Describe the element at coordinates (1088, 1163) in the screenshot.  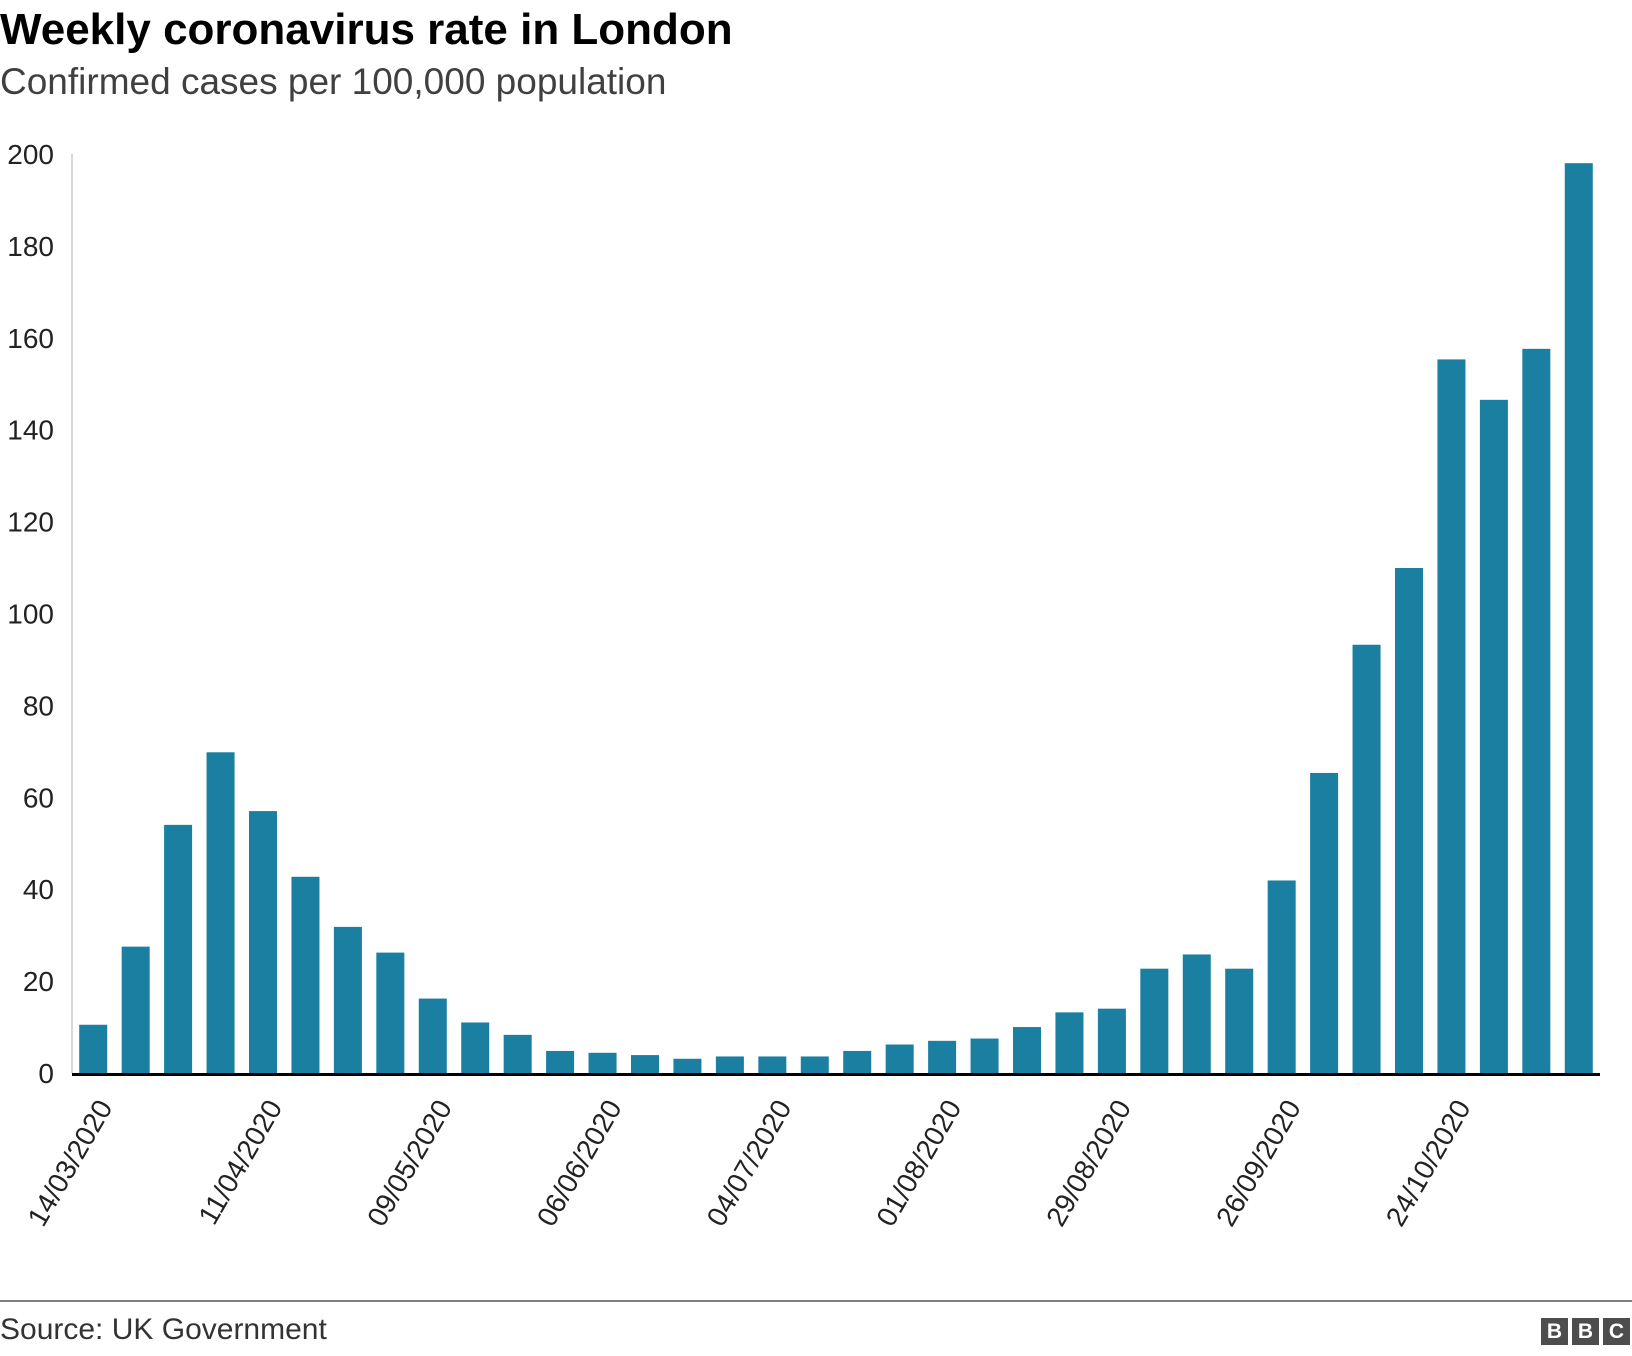
I see `x-tick-label: 29/08/2020` at that location.